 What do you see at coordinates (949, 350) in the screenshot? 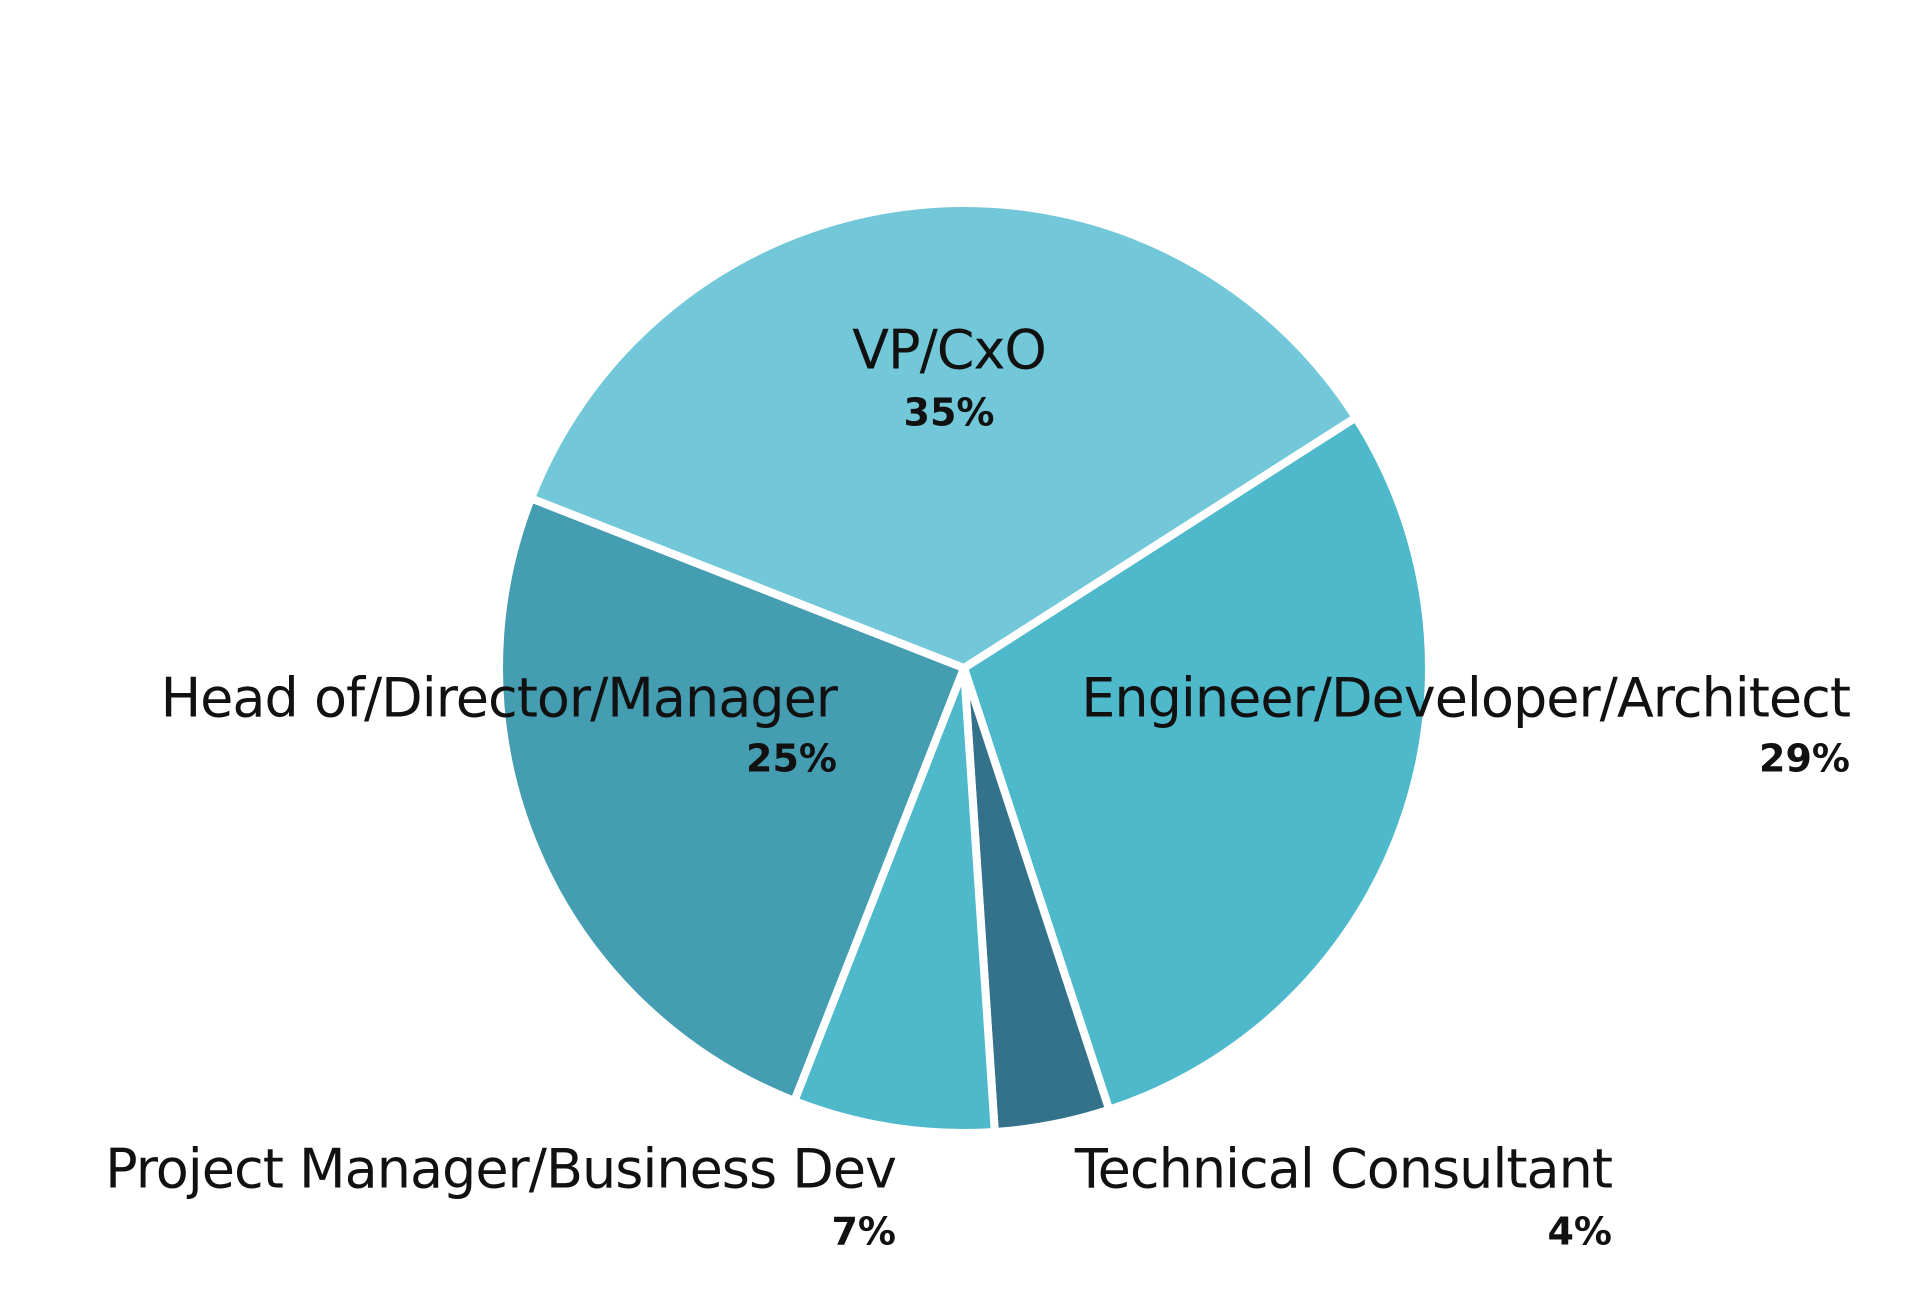
I see `slice-label: VP/CxO` at bounding box center [949, 350].